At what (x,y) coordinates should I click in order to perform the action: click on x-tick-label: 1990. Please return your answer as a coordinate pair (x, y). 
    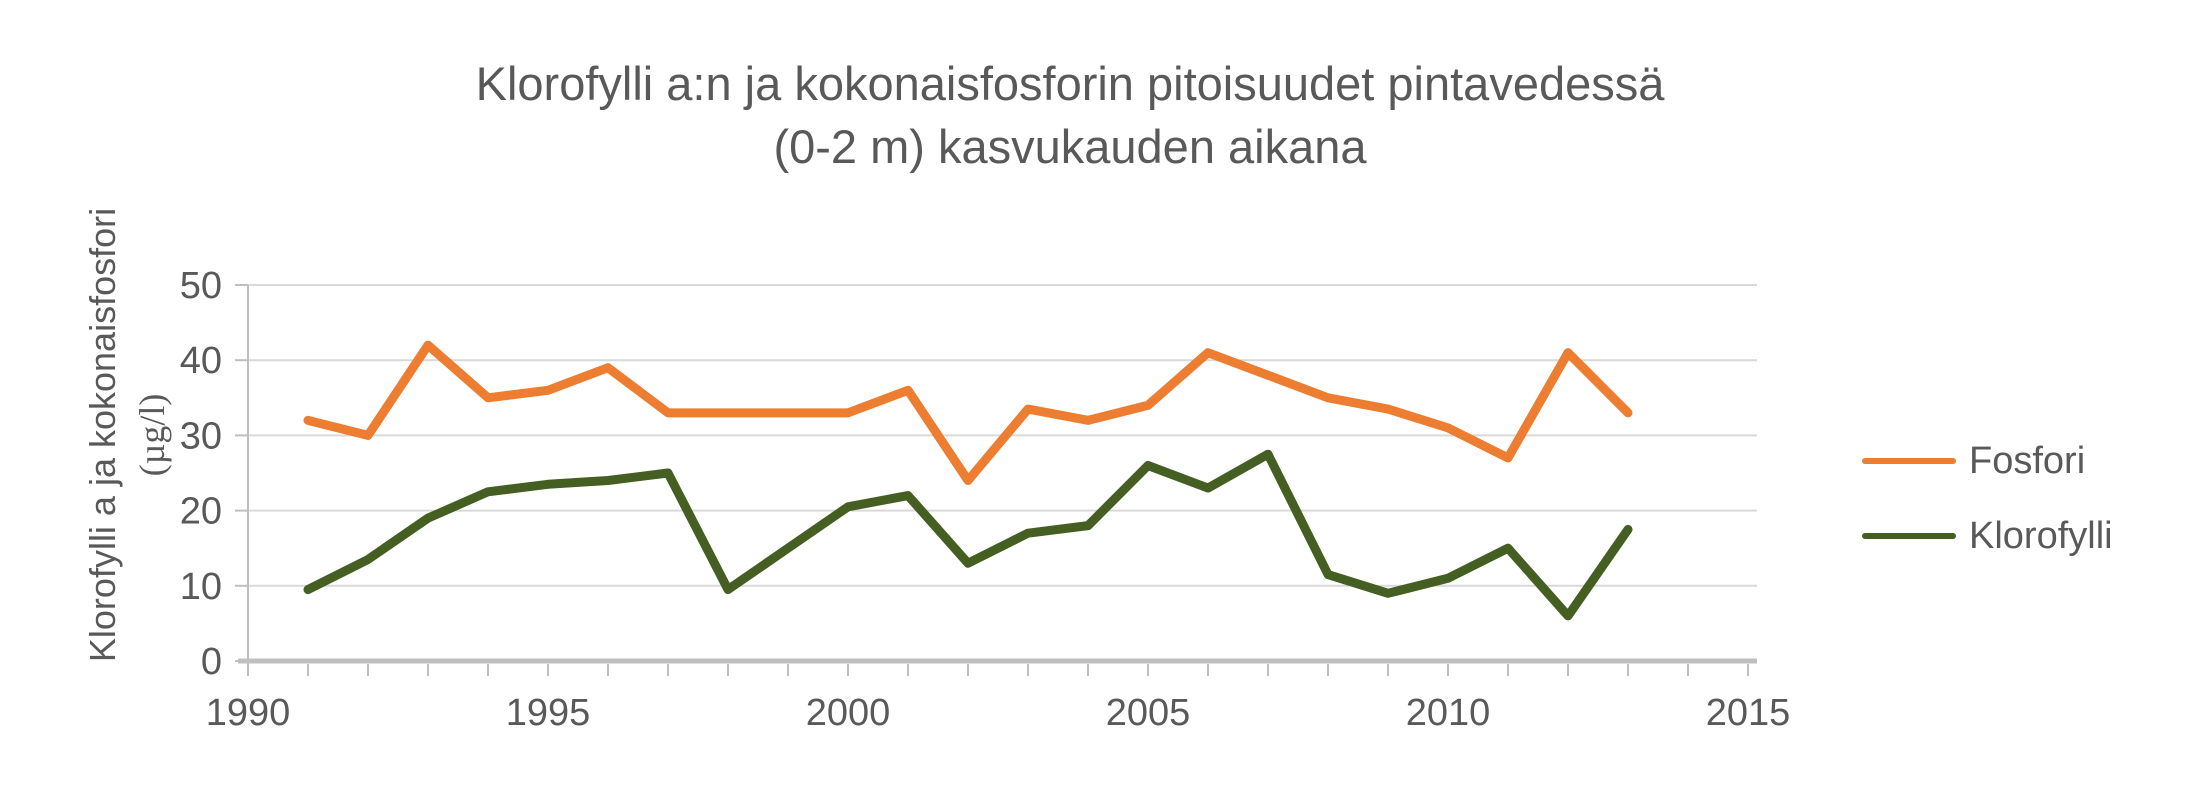
    Looking at the image, I should click on (248, 713).